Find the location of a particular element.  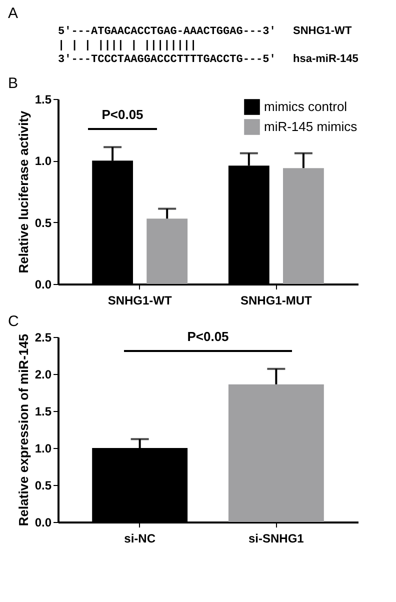

y-axis-title: Relative expression of miR-145 is located at coordinates (23, 430).